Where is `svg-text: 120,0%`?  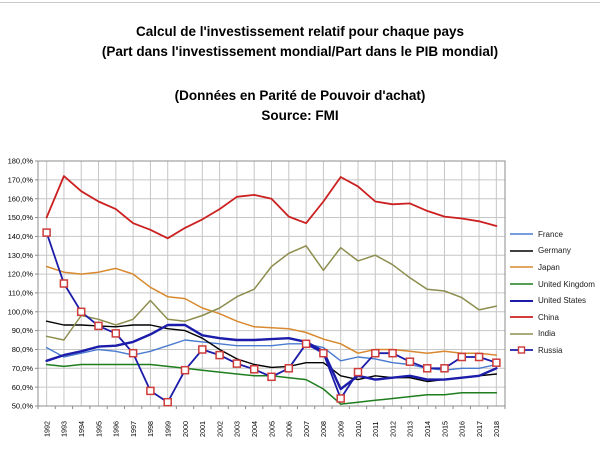 svg-text: 120,0% is located at coordinates (21, 274).